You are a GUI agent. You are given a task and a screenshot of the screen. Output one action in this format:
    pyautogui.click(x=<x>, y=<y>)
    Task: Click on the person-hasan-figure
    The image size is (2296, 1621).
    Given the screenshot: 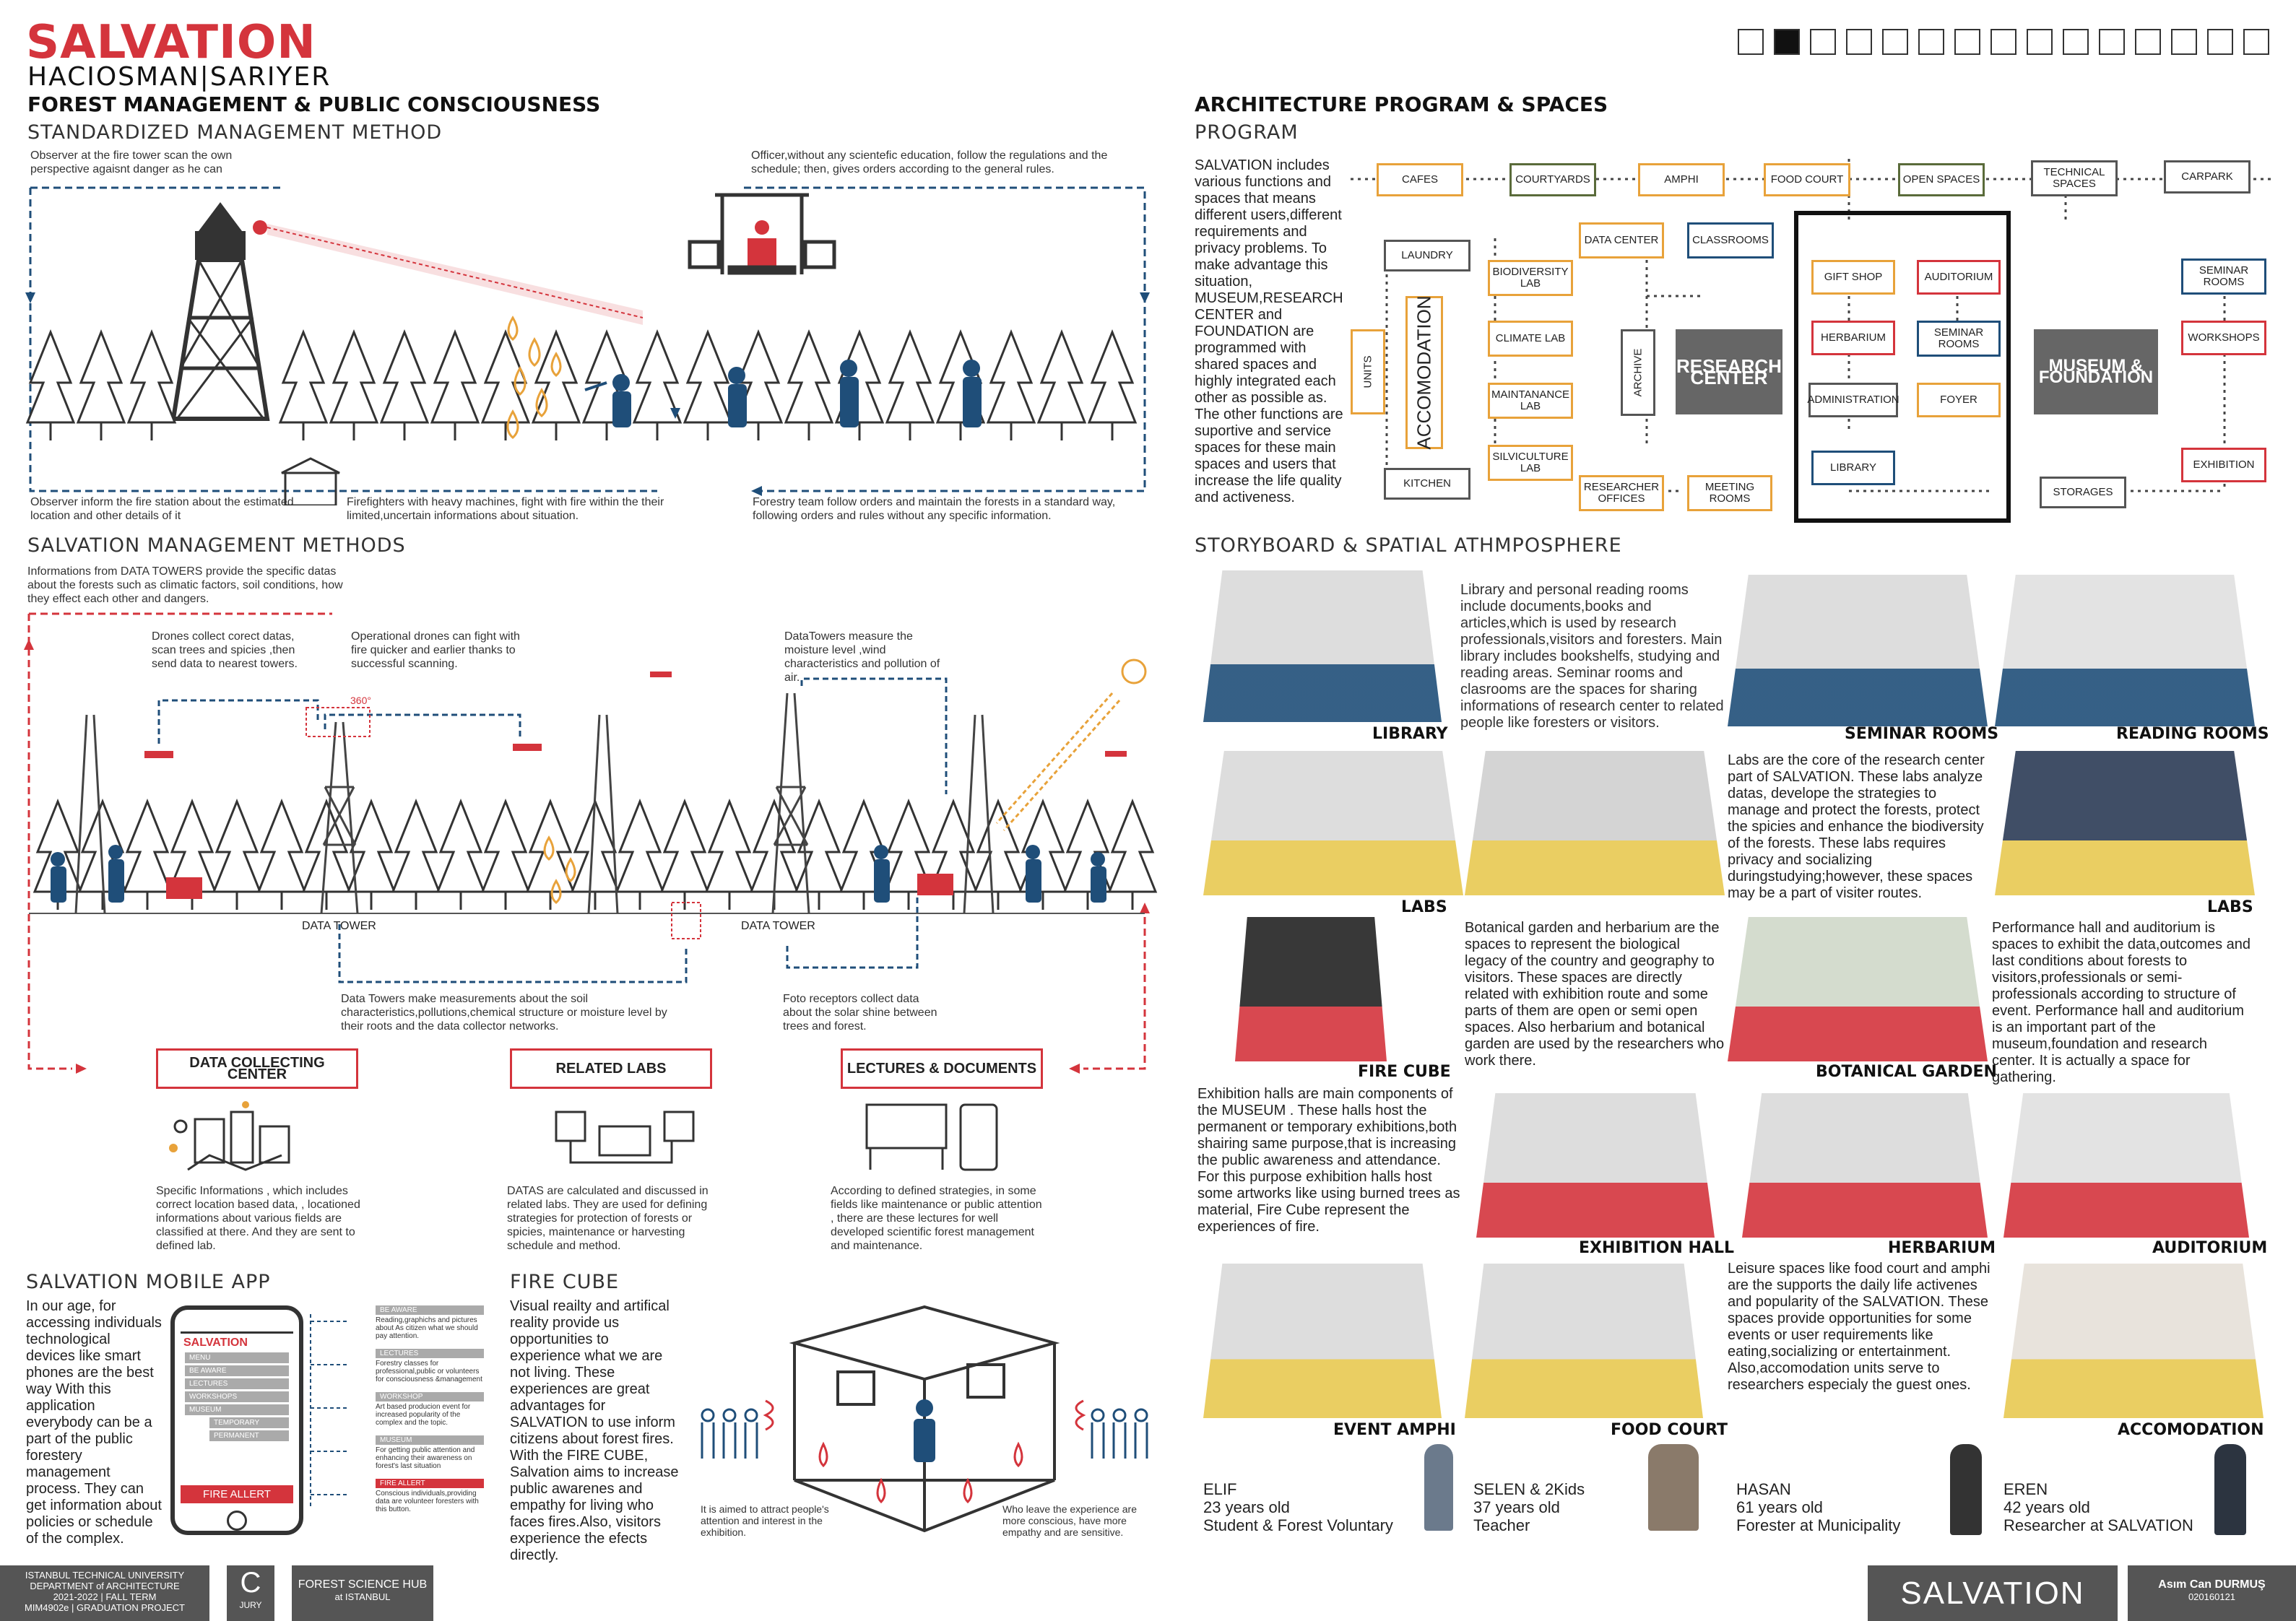 What is the action you would take?
    pyautogui.click(x=1966, y=1489)
    